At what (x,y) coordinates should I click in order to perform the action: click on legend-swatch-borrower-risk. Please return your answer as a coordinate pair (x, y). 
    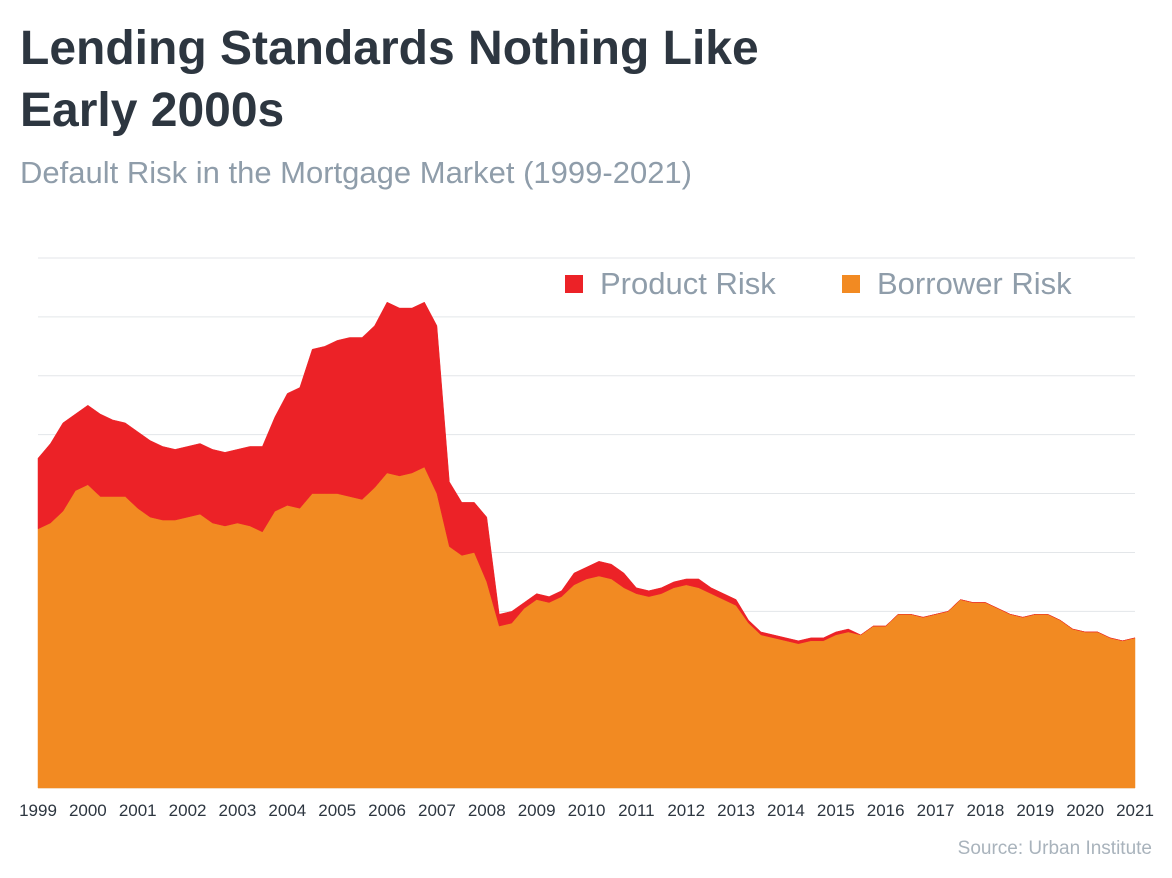
    Looking at the image, I should click on (851, 284).